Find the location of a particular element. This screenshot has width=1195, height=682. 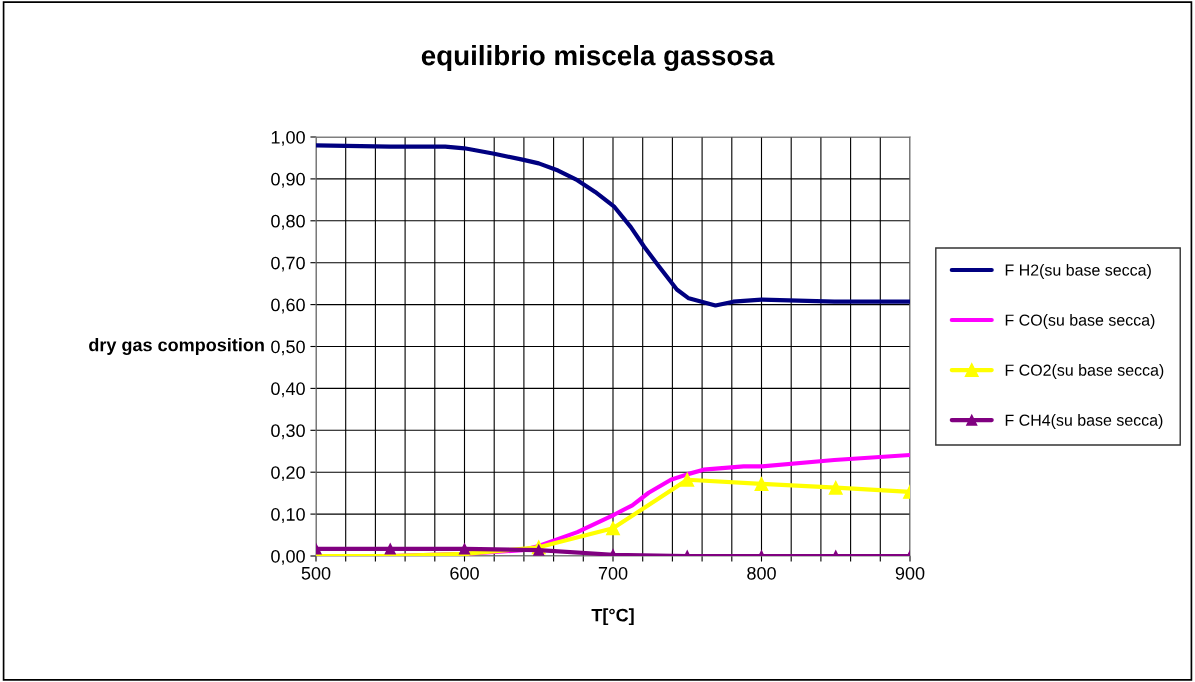

y-axis-title: dry gas composition is located at coordinates (176, 346).